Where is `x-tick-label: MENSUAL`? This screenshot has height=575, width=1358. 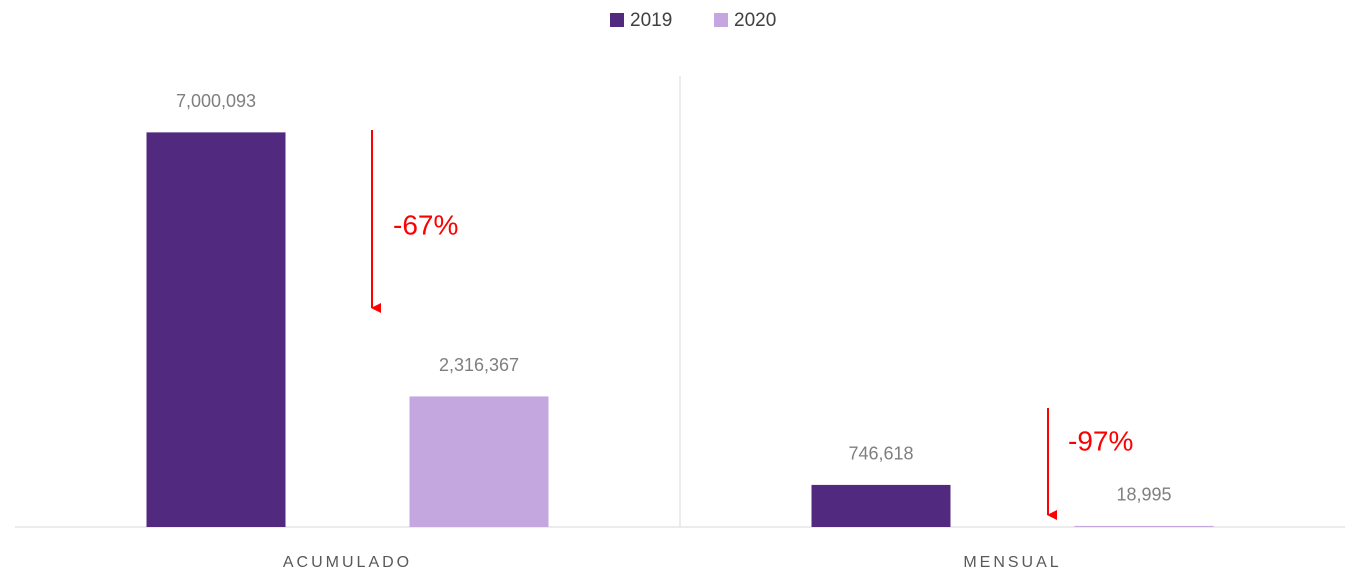 x-tick-label: MENSUAL is located at coordinates (1012, 562).